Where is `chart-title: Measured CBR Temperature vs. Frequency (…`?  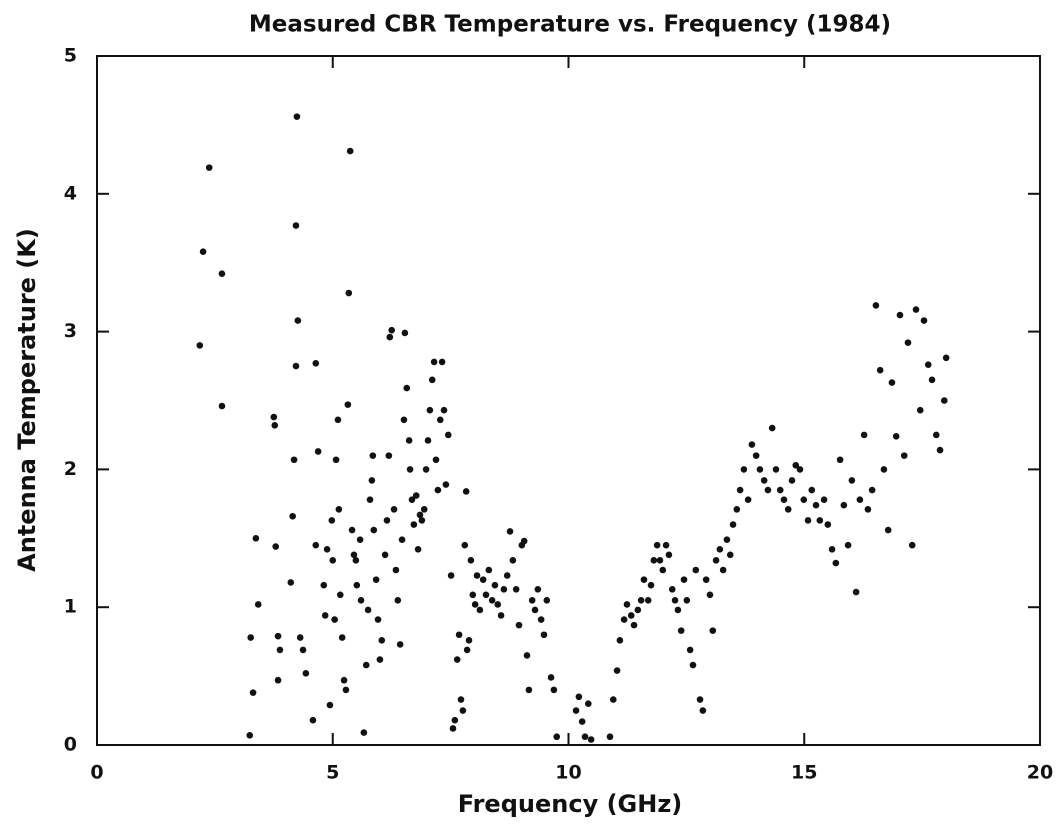 chart-title: Measured CBR Temperature vs. Frequency (… is located at coordinates (570, 25).